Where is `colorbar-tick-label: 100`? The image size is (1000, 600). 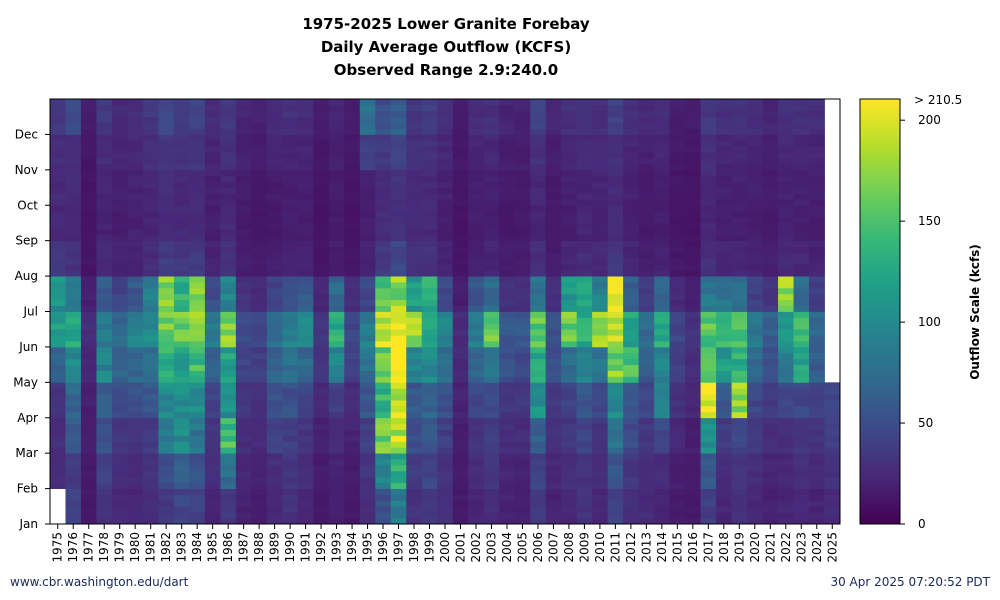
colorbar-tick-label: 100 is located at coordinates (929, 322).